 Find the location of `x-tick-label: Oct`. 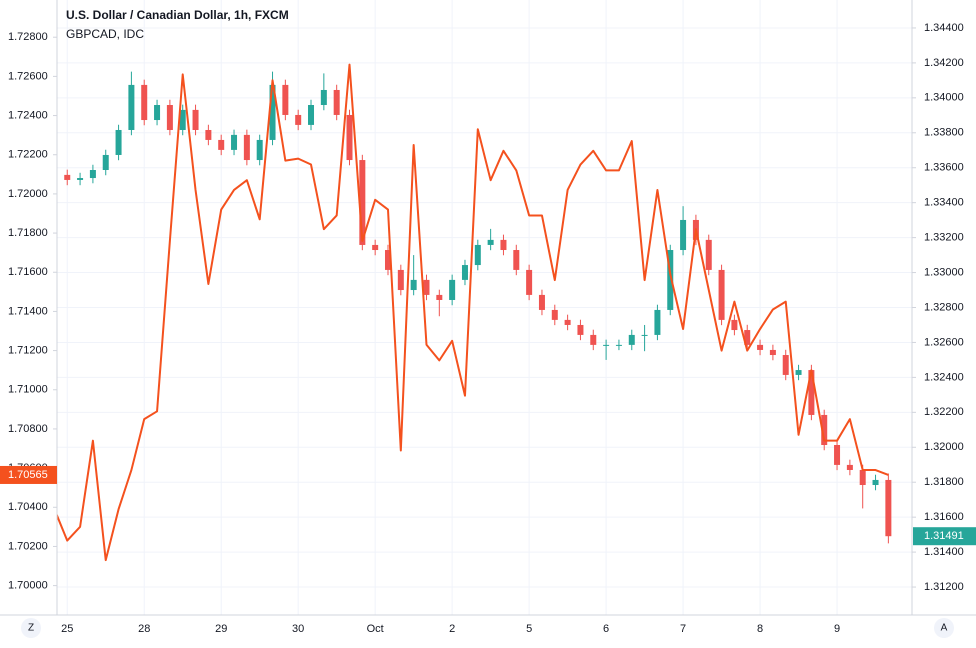

x-tick-label: Oct is located at coordinates (375, 629).